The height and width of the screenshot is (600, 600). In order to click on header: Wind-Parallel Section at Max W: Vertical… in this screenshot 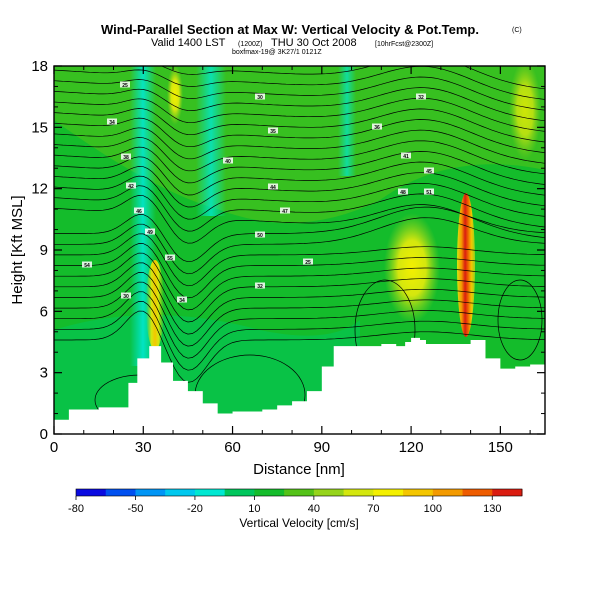, I will do `click(311, 39)`.